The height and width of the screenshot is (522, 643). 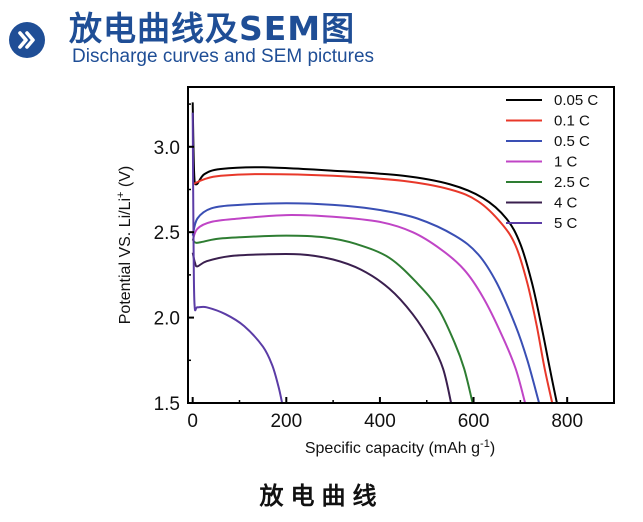 What do you see at coordinates (212, 28) in the screenshot?
I see `page-title: 放电曲线及SEM图` at bounding box center [212, 28].